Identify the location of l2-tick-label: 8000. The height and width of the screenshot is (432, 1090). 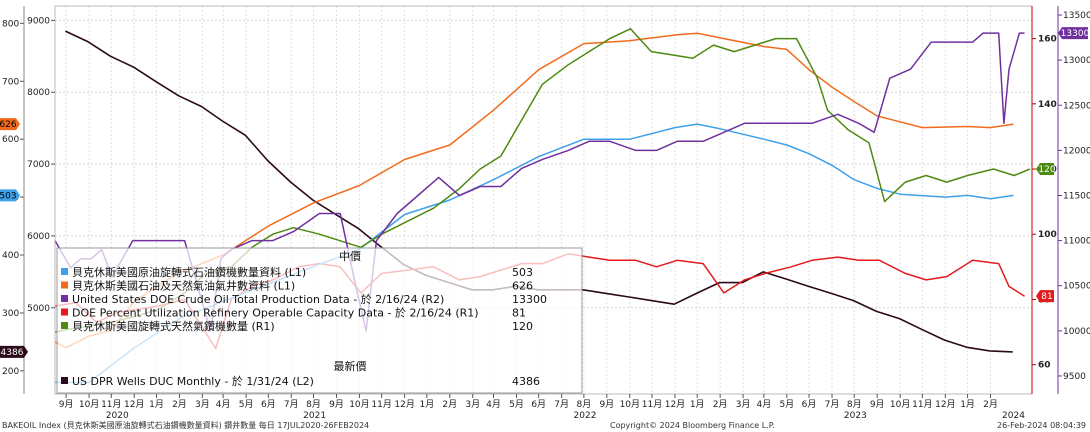
(38, 93).